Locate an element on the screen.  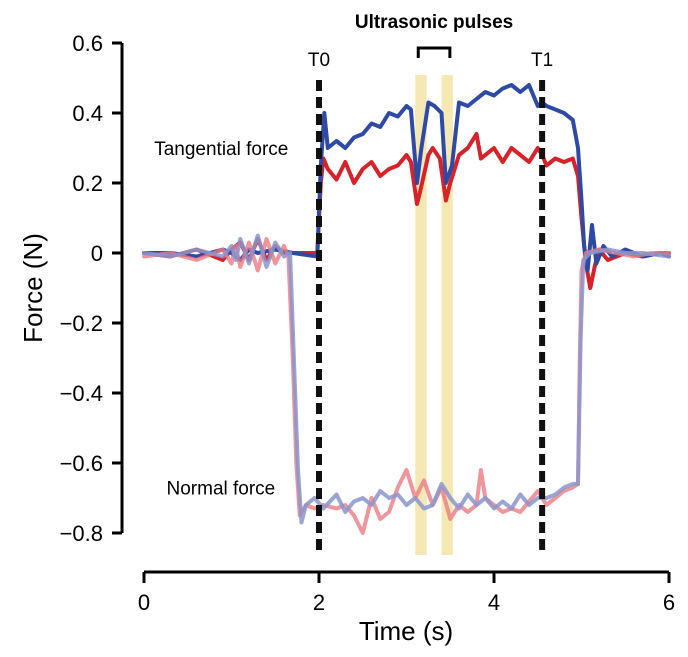
y-tick-label: −0.6 is located at coordinates (81, 463).